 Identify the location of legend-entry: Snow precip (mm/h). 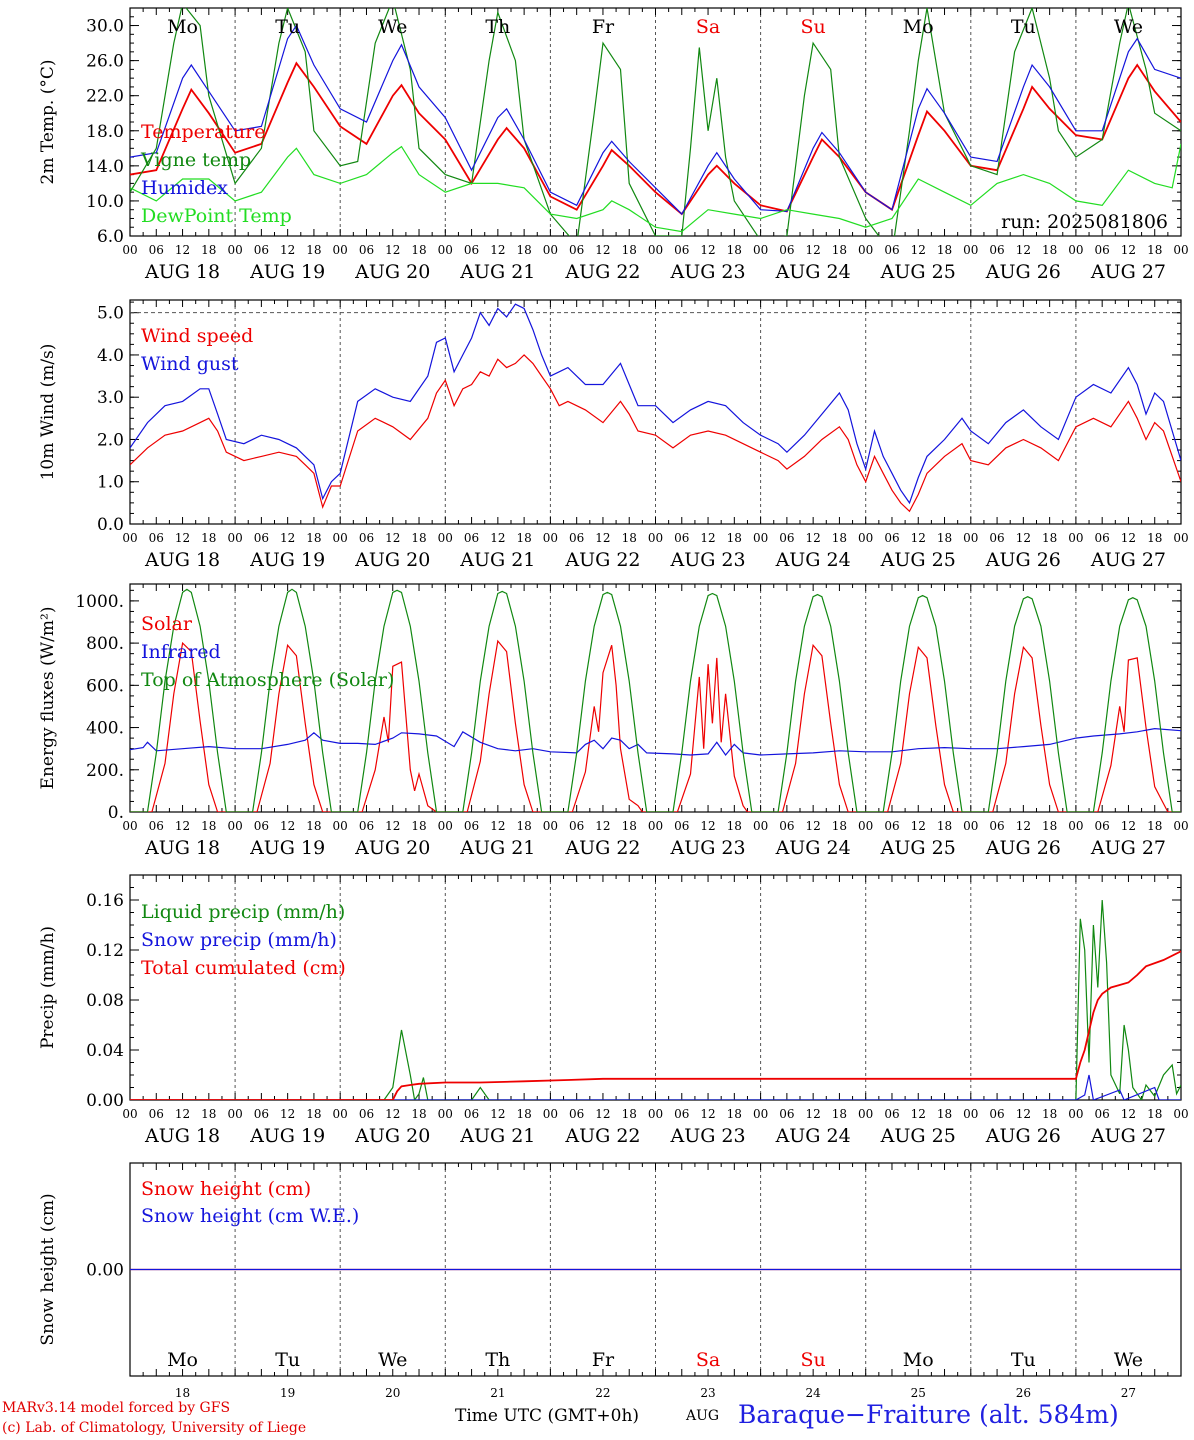
(239, 940).